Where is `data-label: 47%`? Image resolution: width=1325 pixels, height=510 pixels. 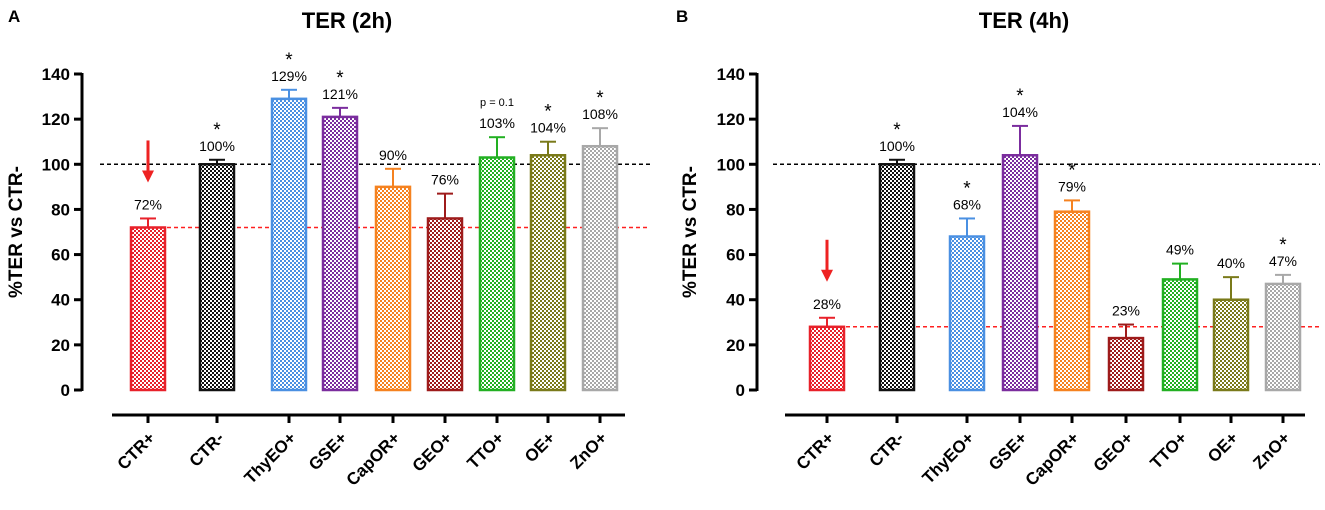
data-label: 47% is located at coordinates (1283, 261).